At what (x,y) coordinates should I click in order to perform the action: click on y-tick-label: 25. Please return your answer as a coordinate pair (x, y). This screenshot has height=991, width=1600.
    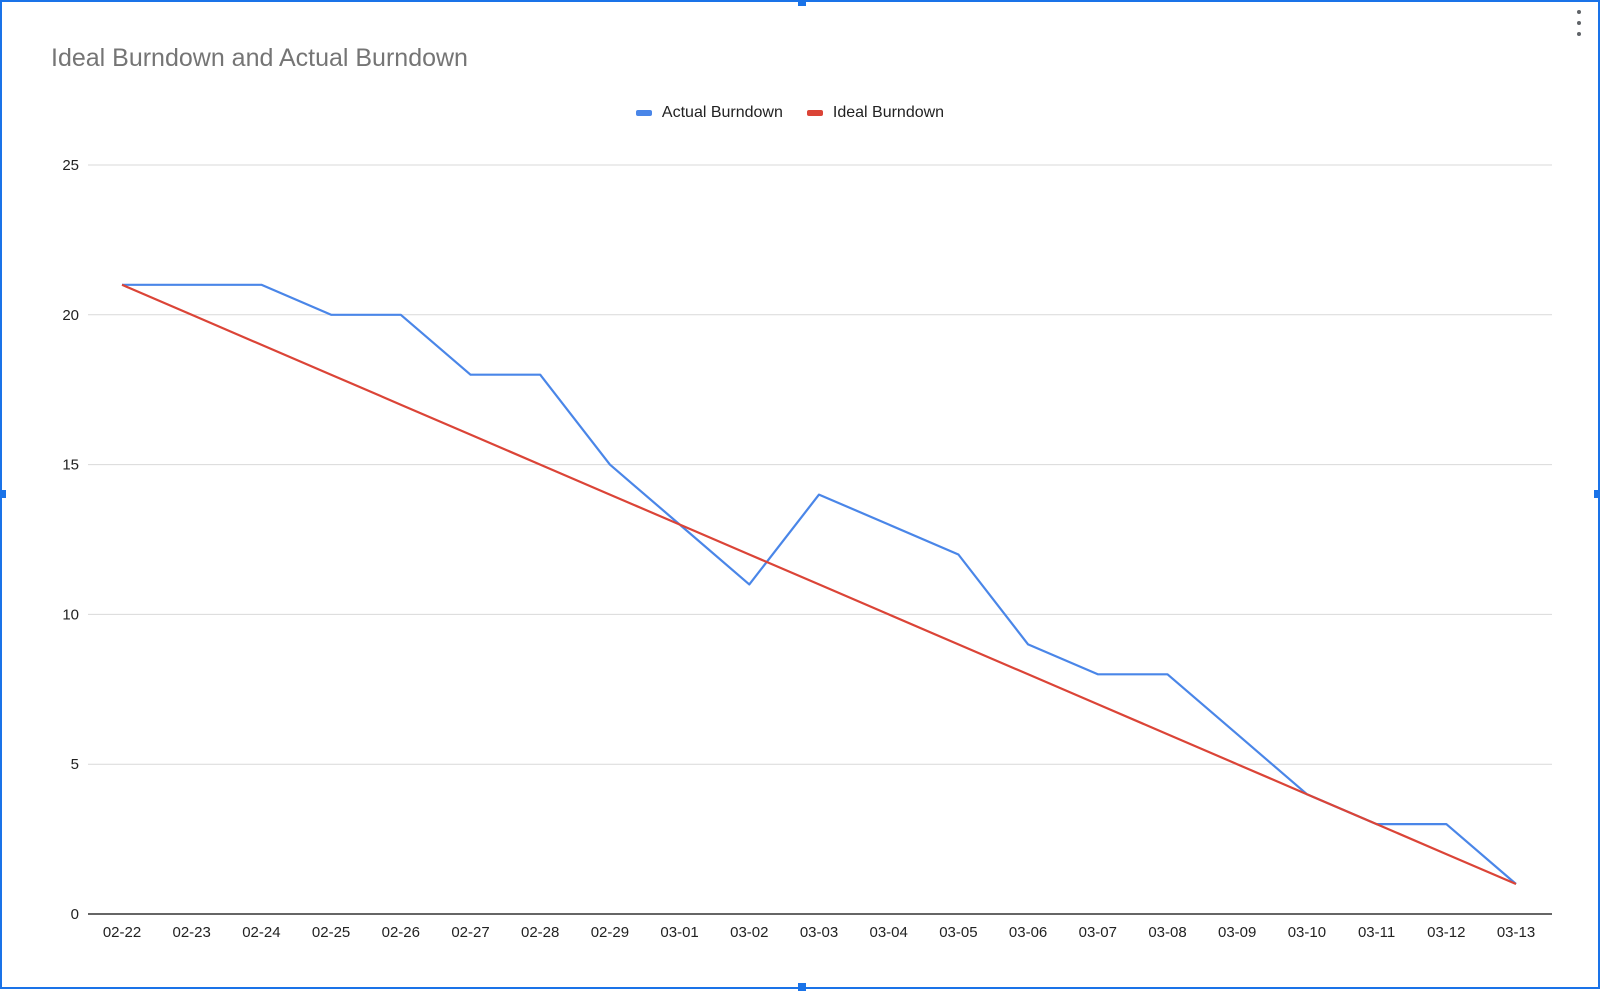
    Looking at the image, I should click on (70, 165).